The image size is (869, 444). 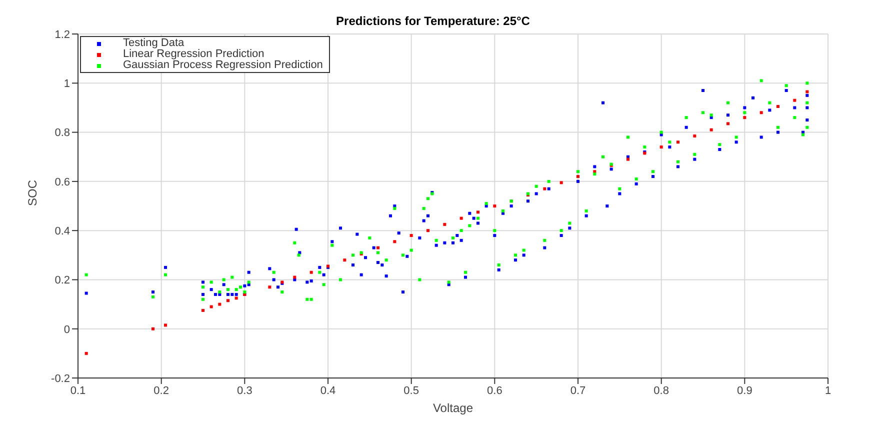 I want to click on y-tick-label: -0.2, so click(x=60, y=378).